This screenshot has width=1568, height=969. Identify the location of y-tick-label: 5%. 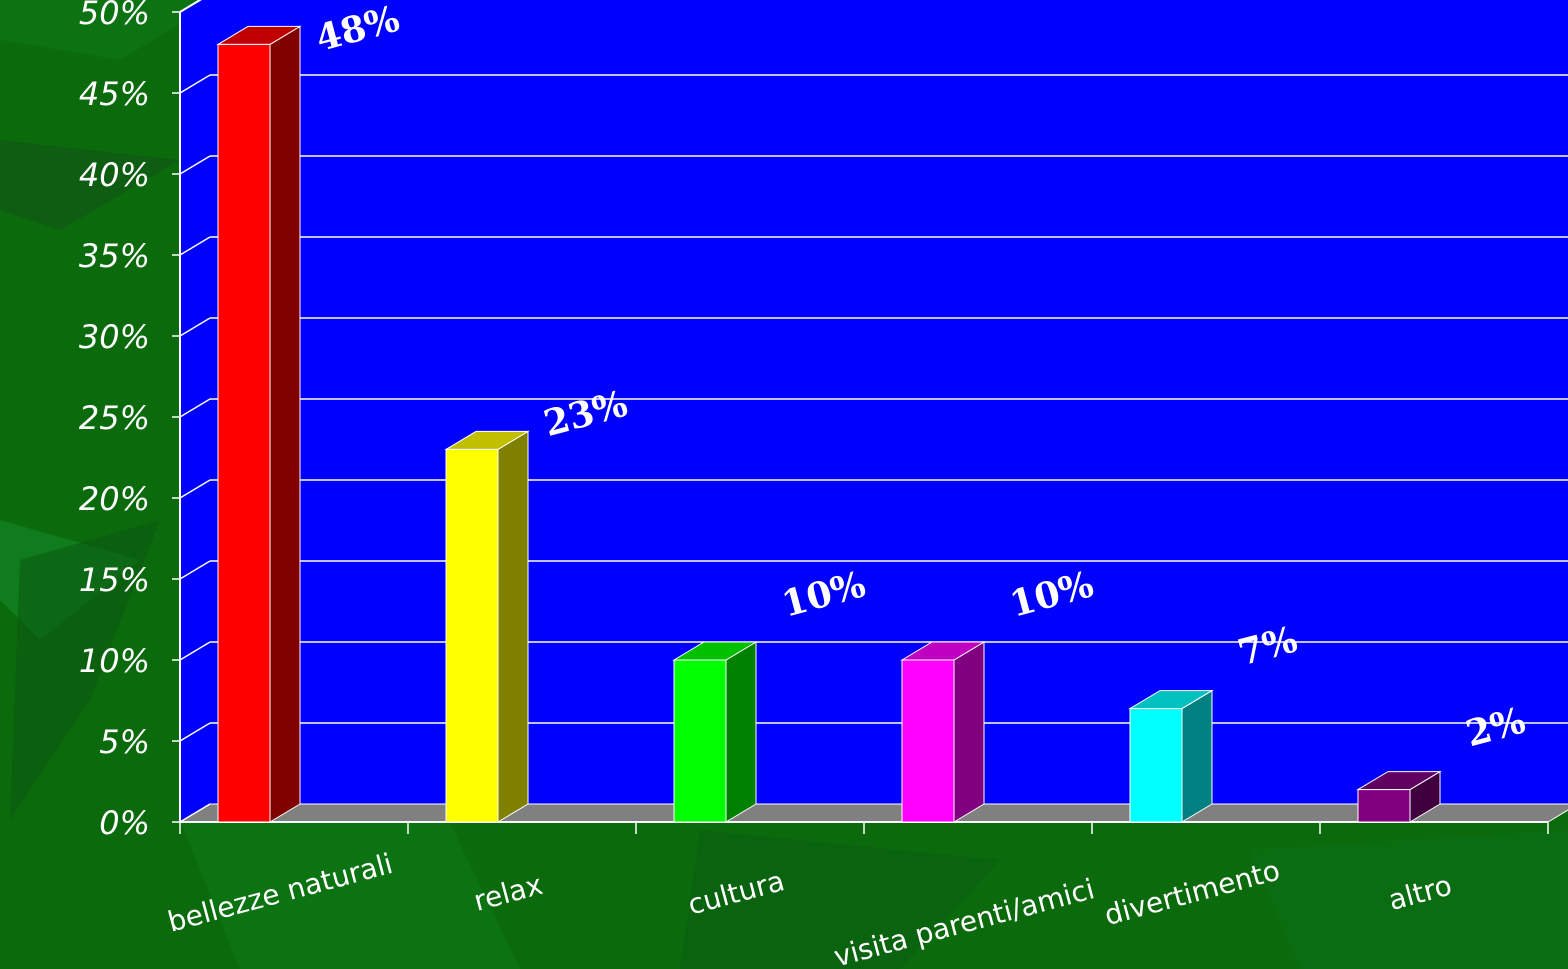
(124, 742).